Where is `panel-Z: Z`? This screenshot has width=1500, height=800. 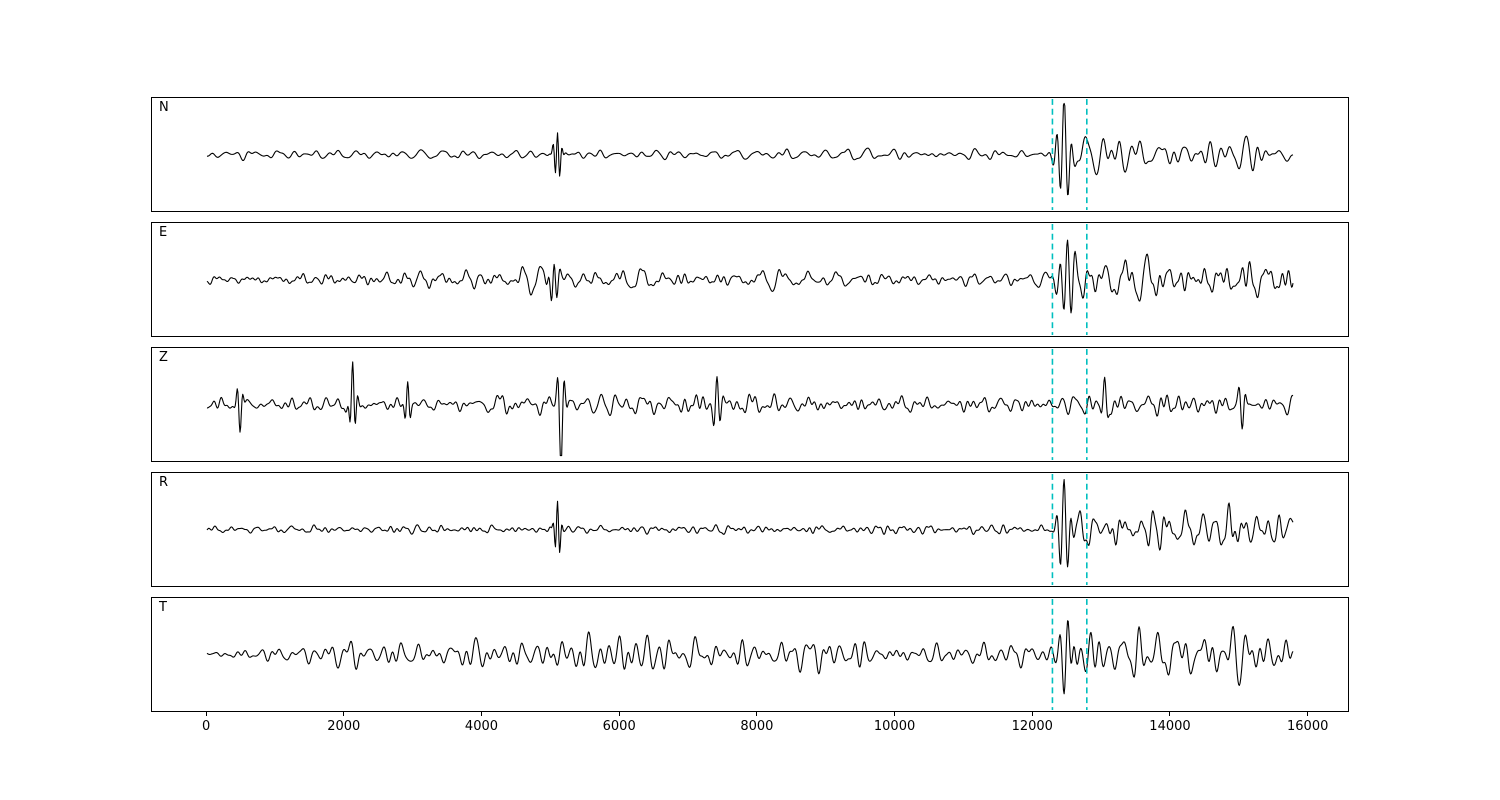 panel-Z: Z is located at coordinates (750, 404).